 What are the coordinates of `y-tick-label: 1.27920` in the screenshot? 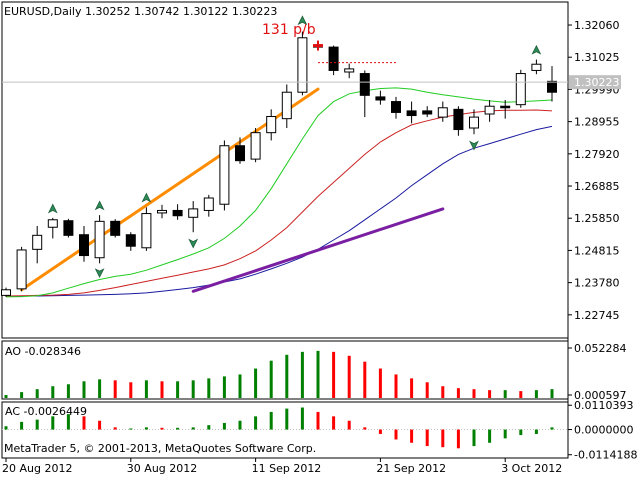 It's located at (597, 154).